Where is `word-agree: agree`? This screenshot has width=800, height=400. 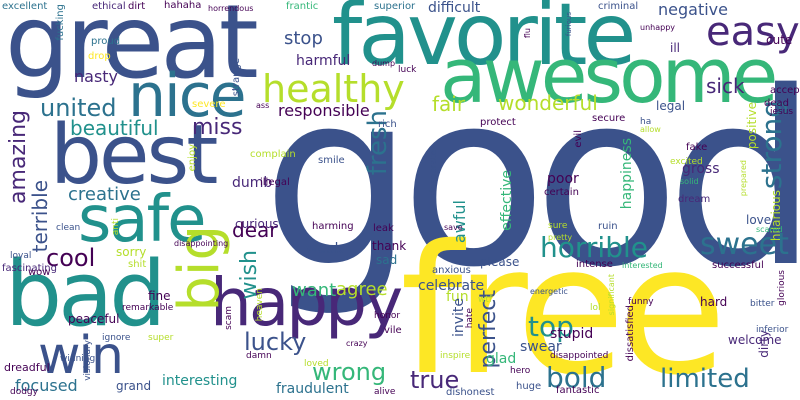
word-agree: agree is located at coordinates (362, 289).